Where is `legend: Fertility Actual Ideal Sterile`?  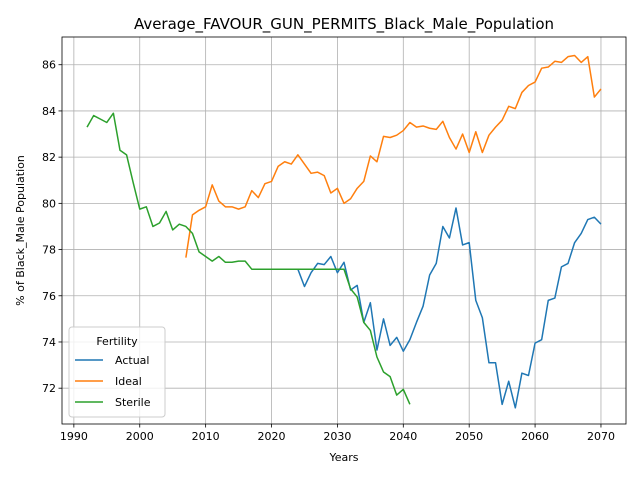
legend: Fertility Actual Ideal Sterile is located at coordinates (117, 372).